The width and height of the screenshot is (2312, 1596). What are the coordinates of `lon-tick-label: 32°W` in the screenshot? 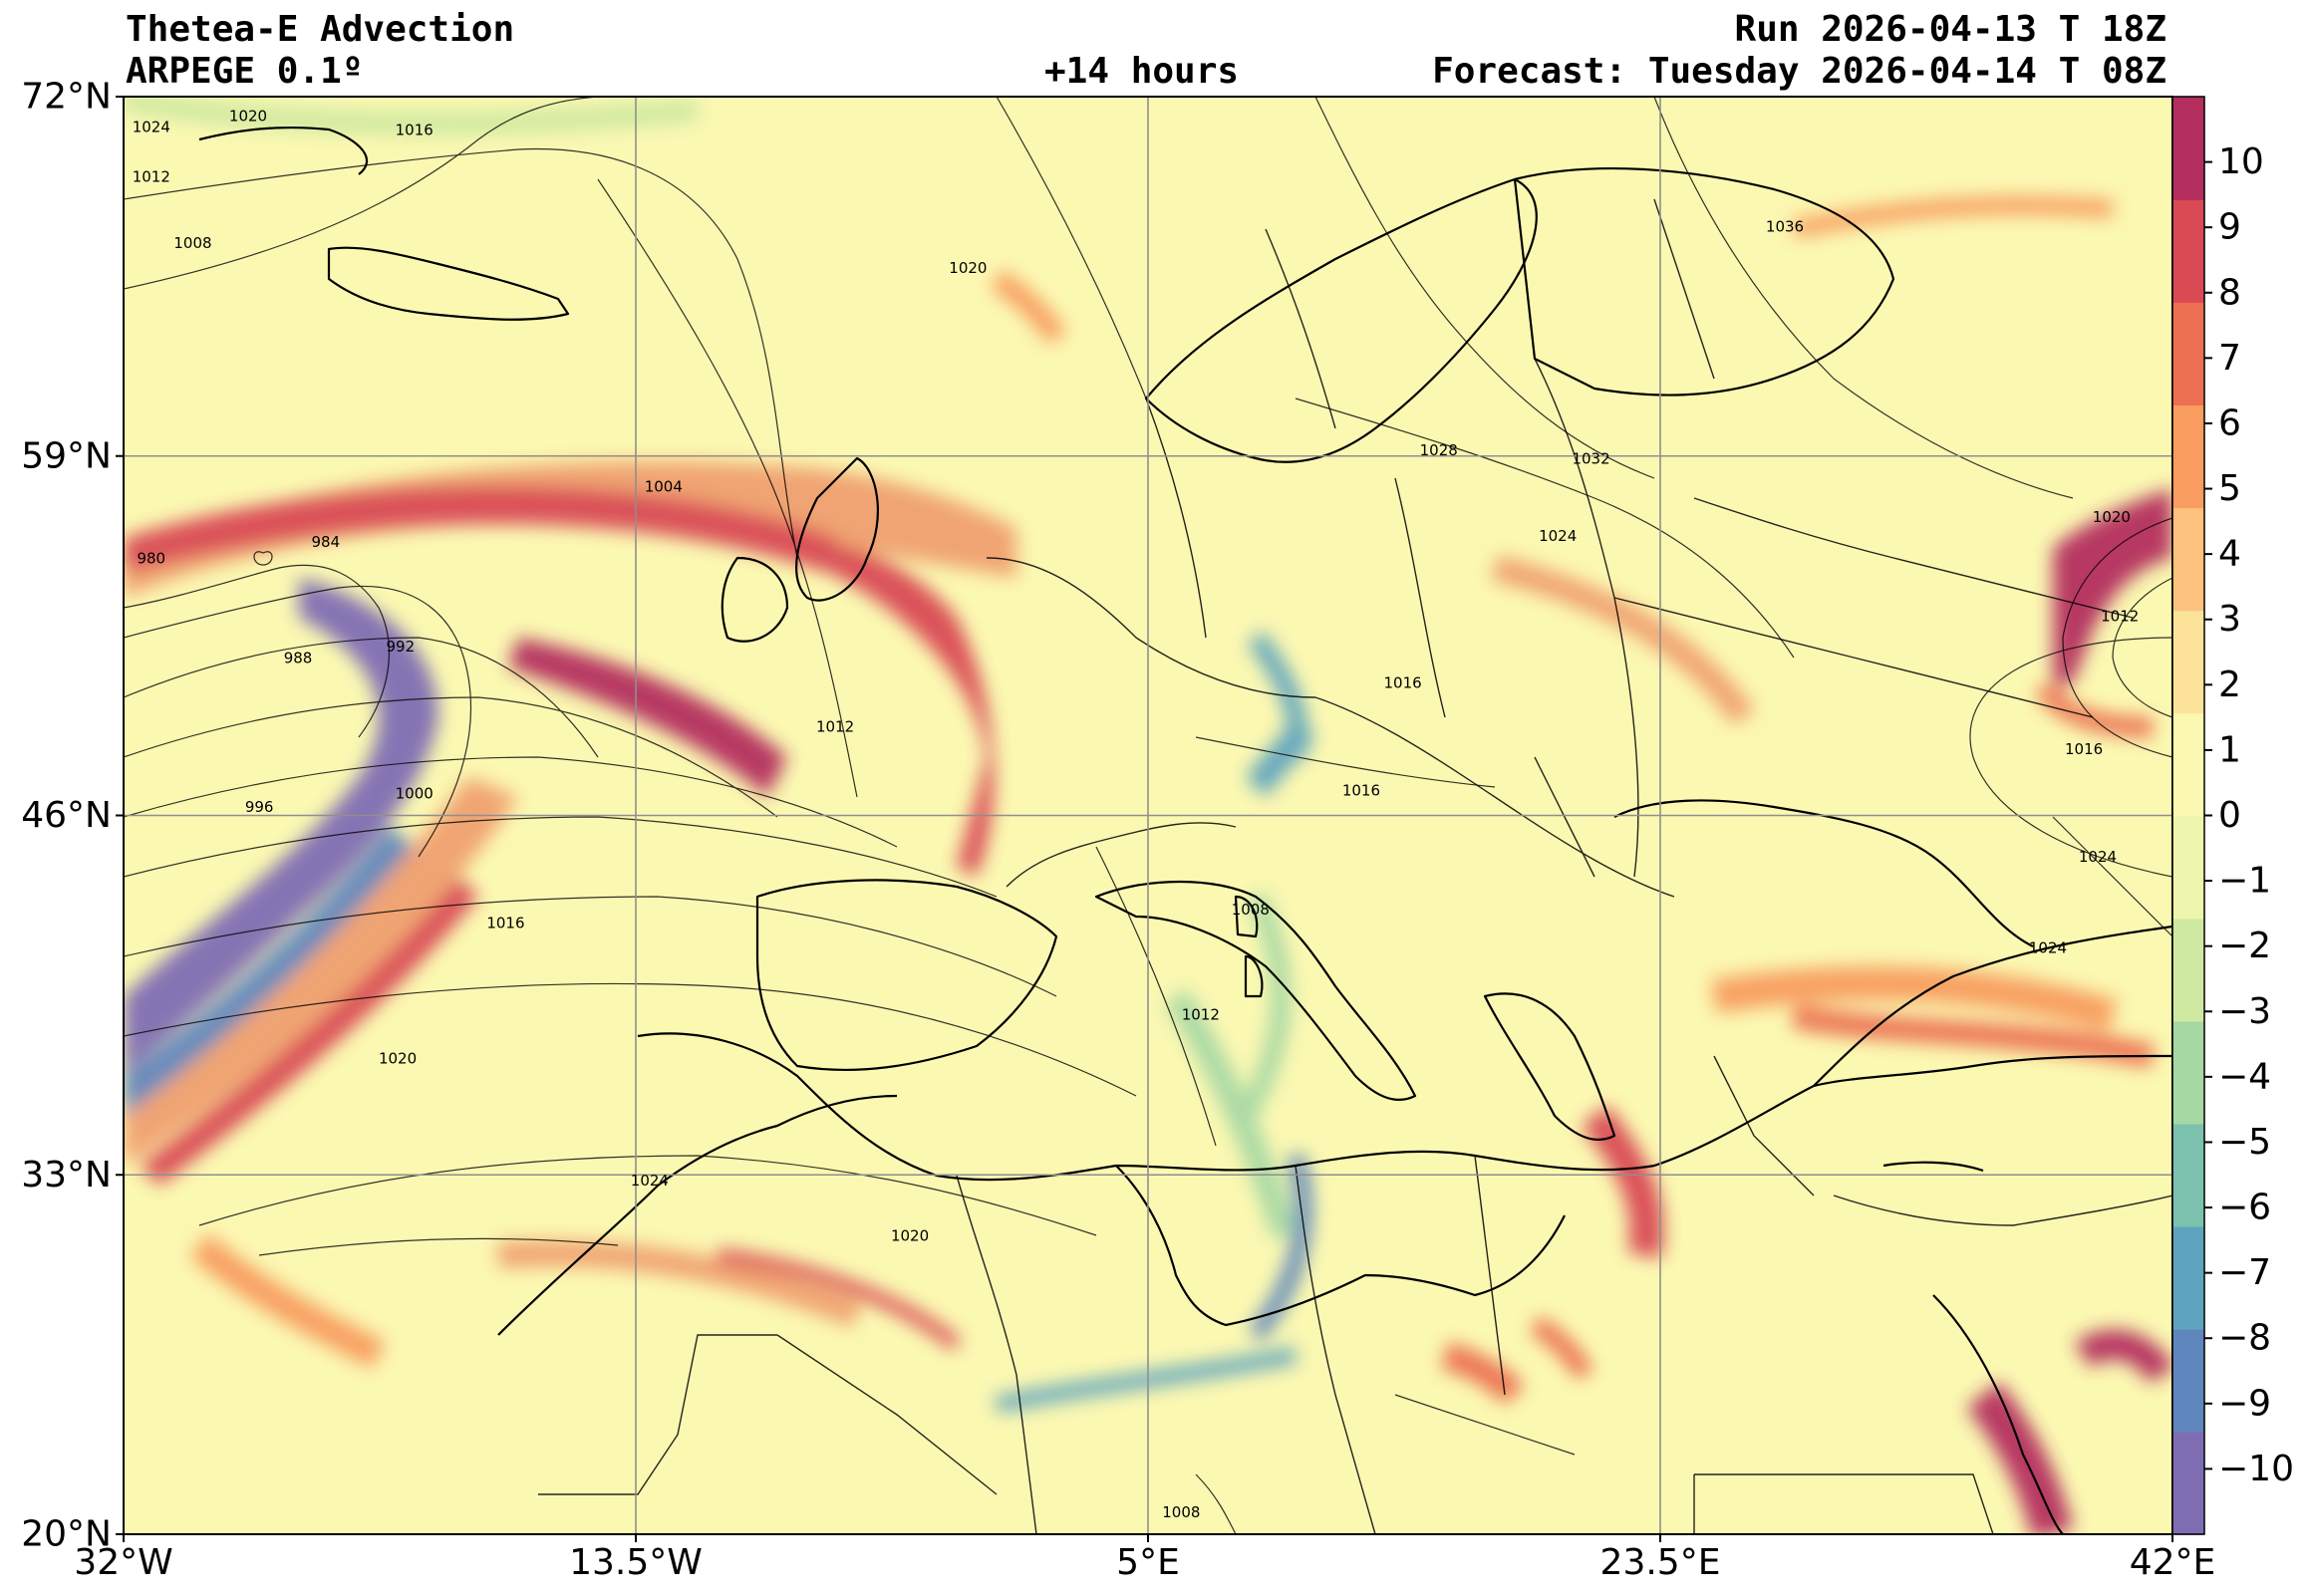 It's located at (123, 1562).